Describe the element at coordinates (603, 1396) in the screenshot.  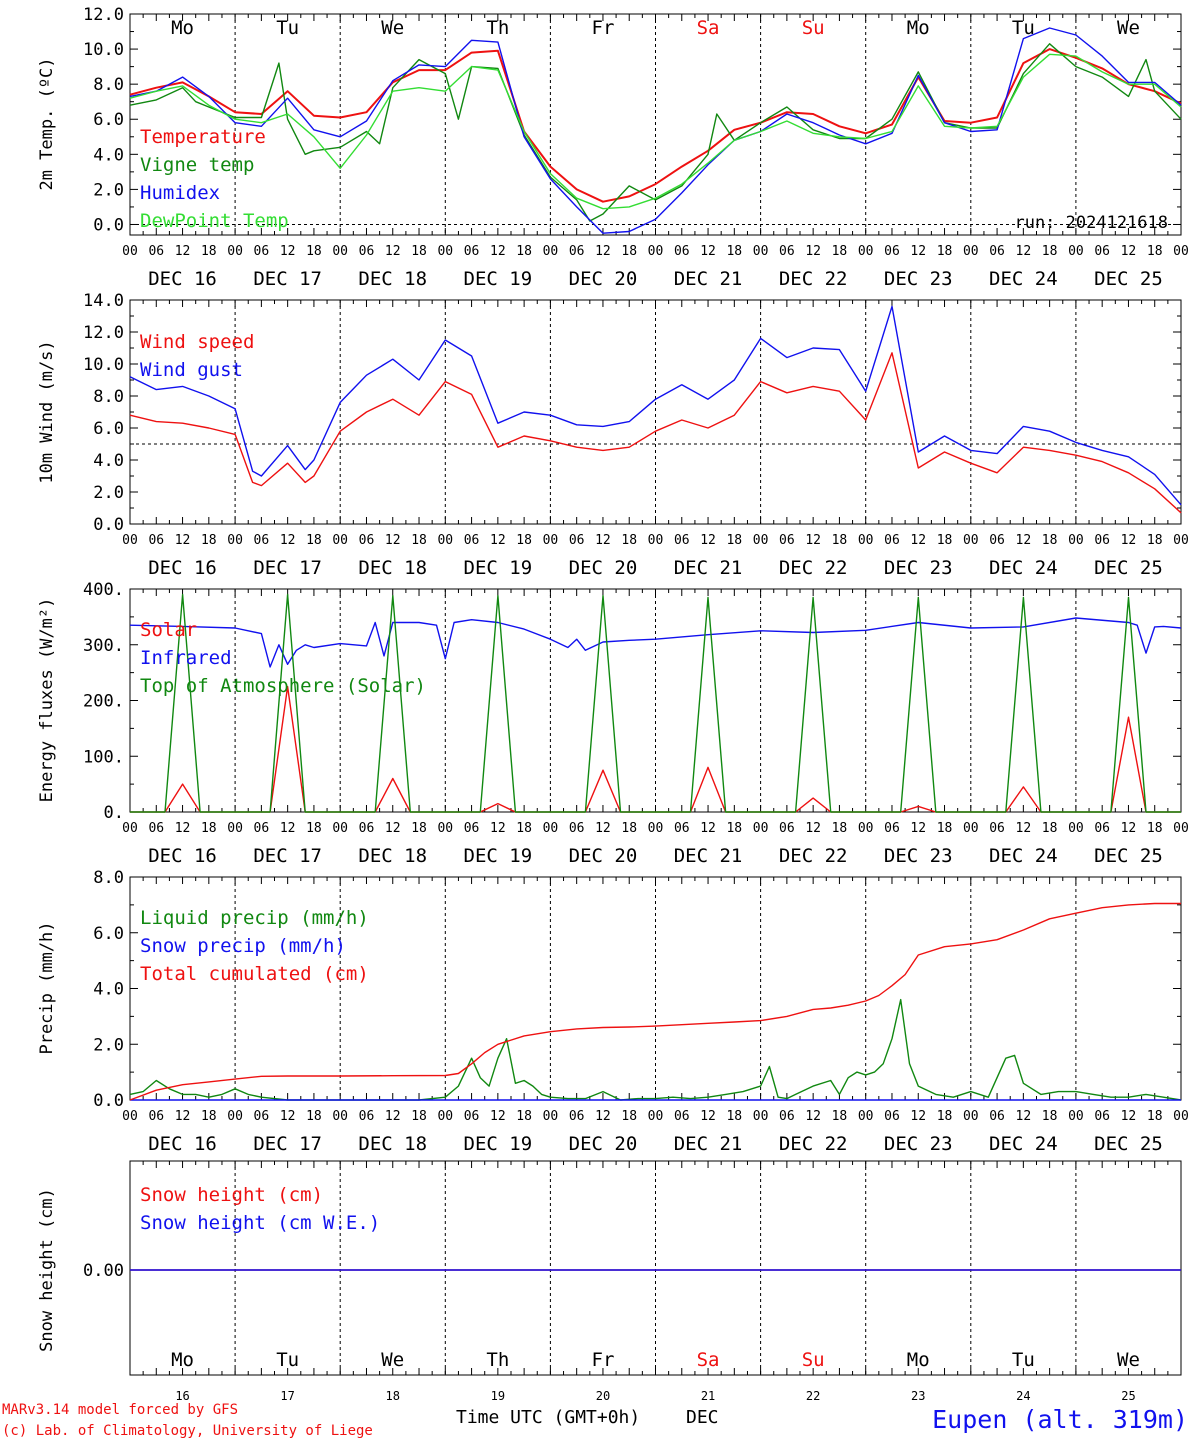
I see `day-number-label: 20` at that location.